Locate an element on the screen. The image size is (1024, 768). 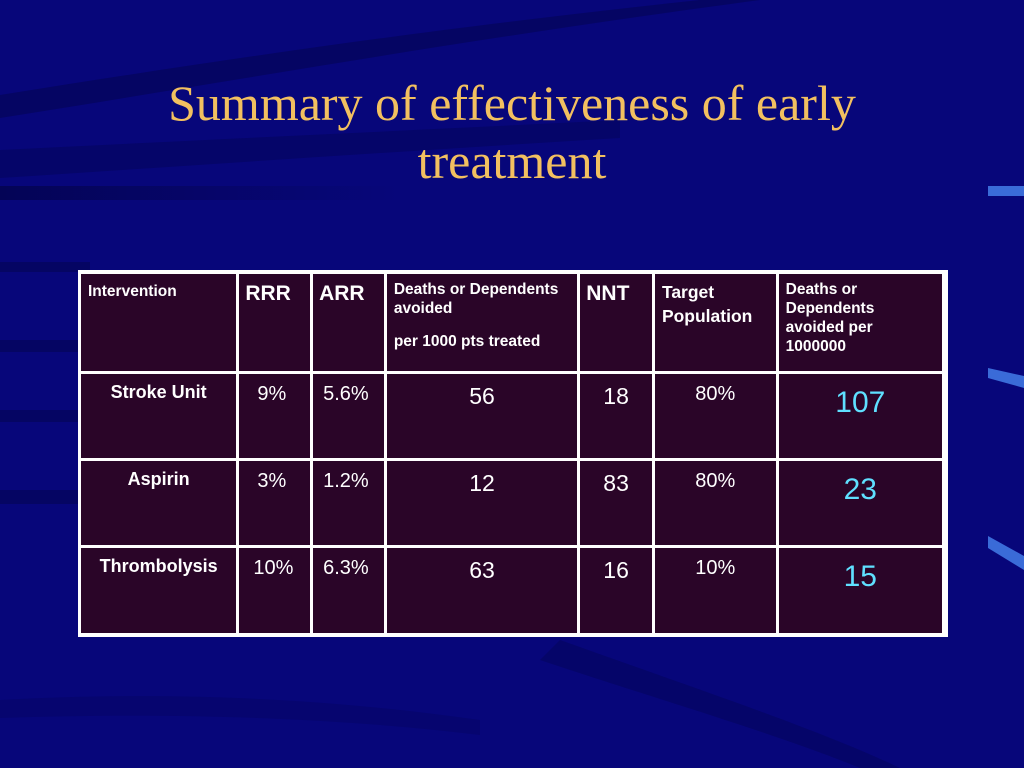
cell-deaths-million: 23 is located at coordinates (860, 503).